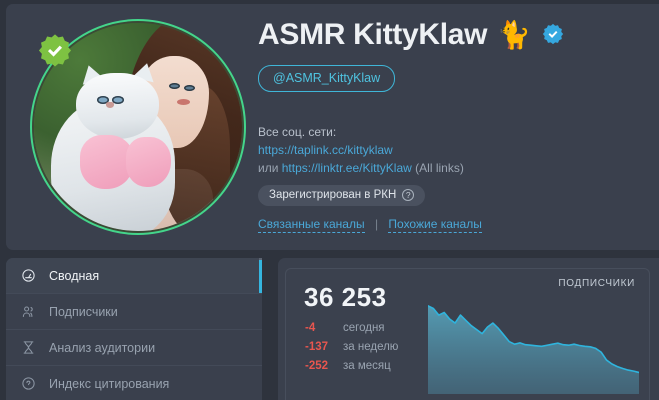 The width and height of the screenshot is (659, 400). What do you see at coordinates (552, 34) in the screenshot?
I see `verified-blue-badge` at bounding box center [552, 34].